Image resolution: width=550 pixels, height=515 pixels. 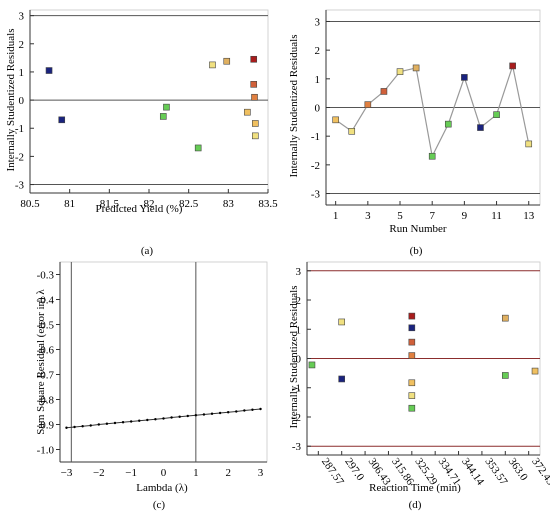 I want to click on panel-label: (a), so click(x=147, y=251).